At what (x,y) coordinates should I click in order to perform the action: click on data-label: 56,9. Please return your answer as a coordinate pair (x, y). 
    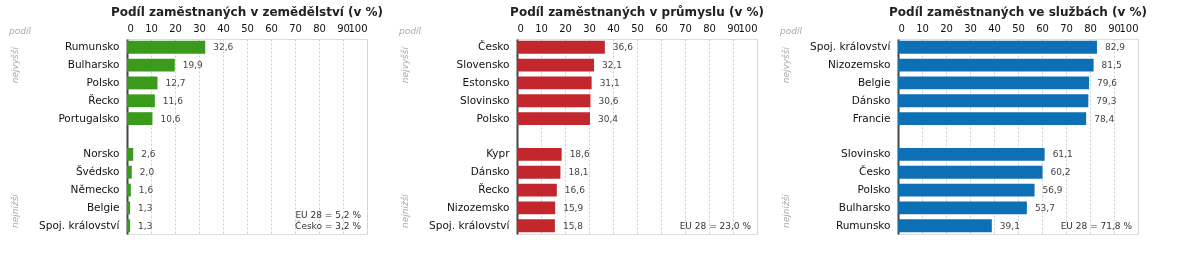
    Looking at the image, I should click on (1052, 190).